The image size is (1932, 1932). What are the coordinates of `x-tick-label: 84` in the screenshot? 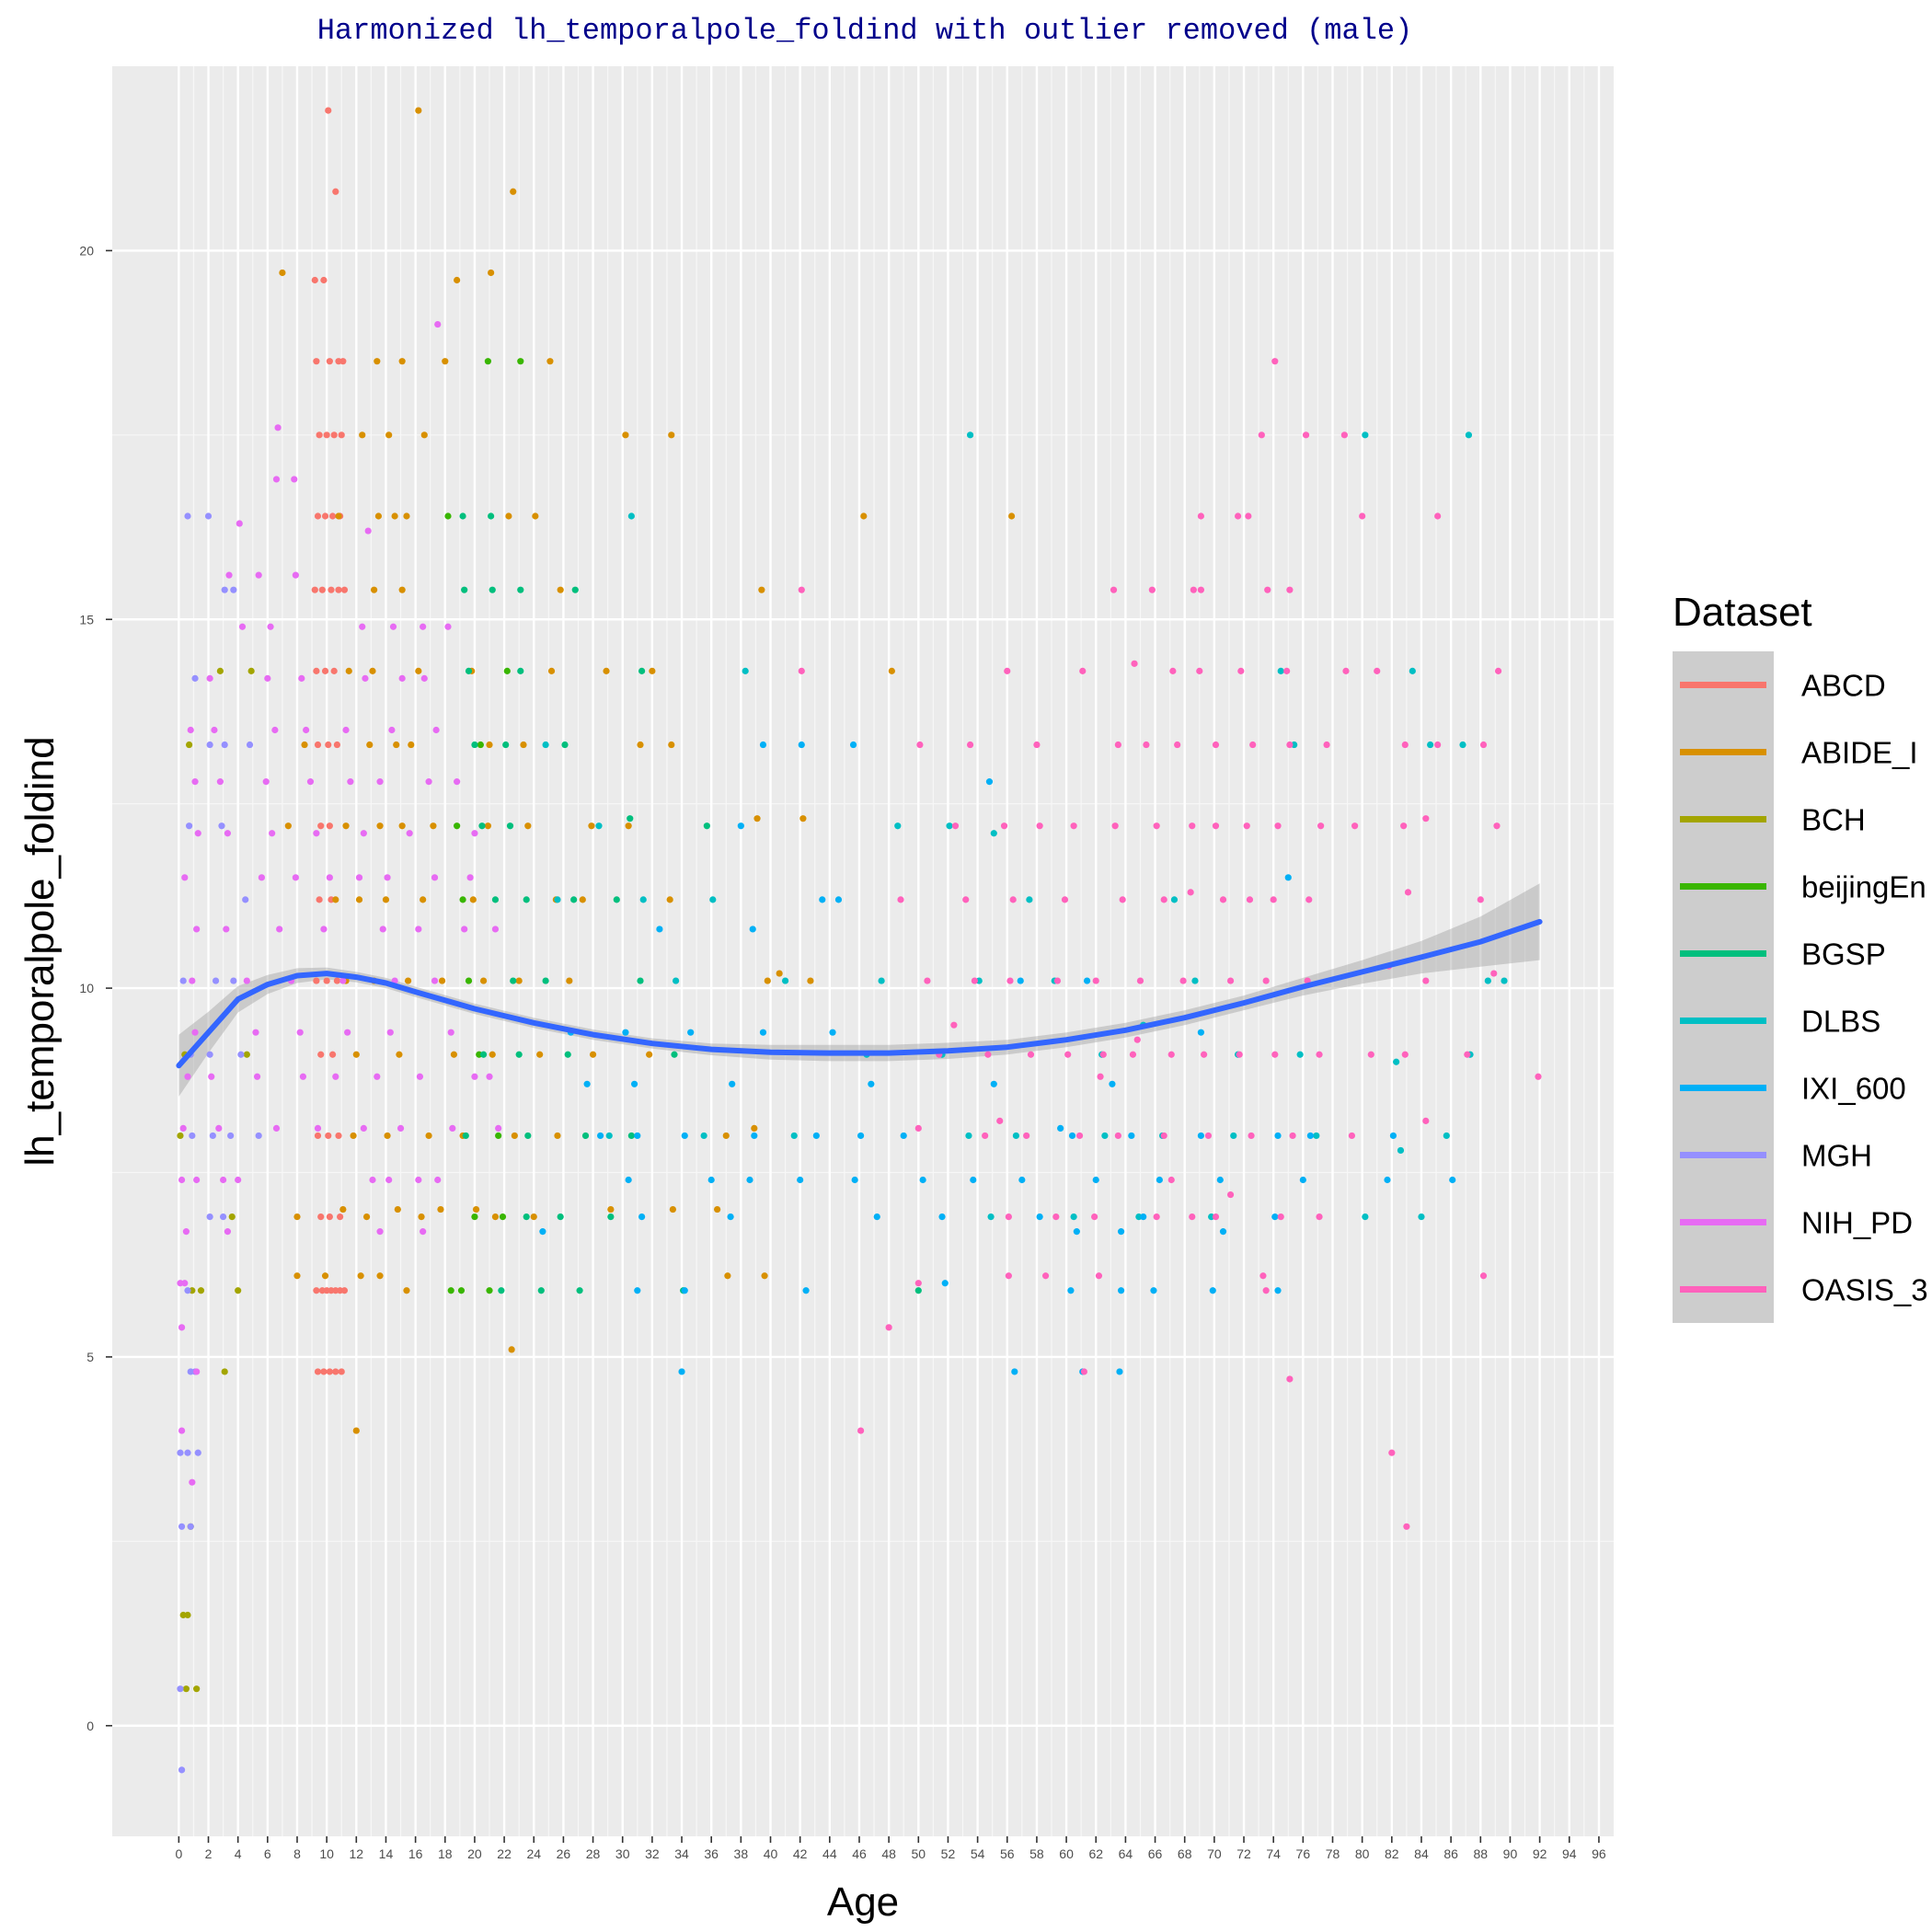 It's located at (1421, 1853).